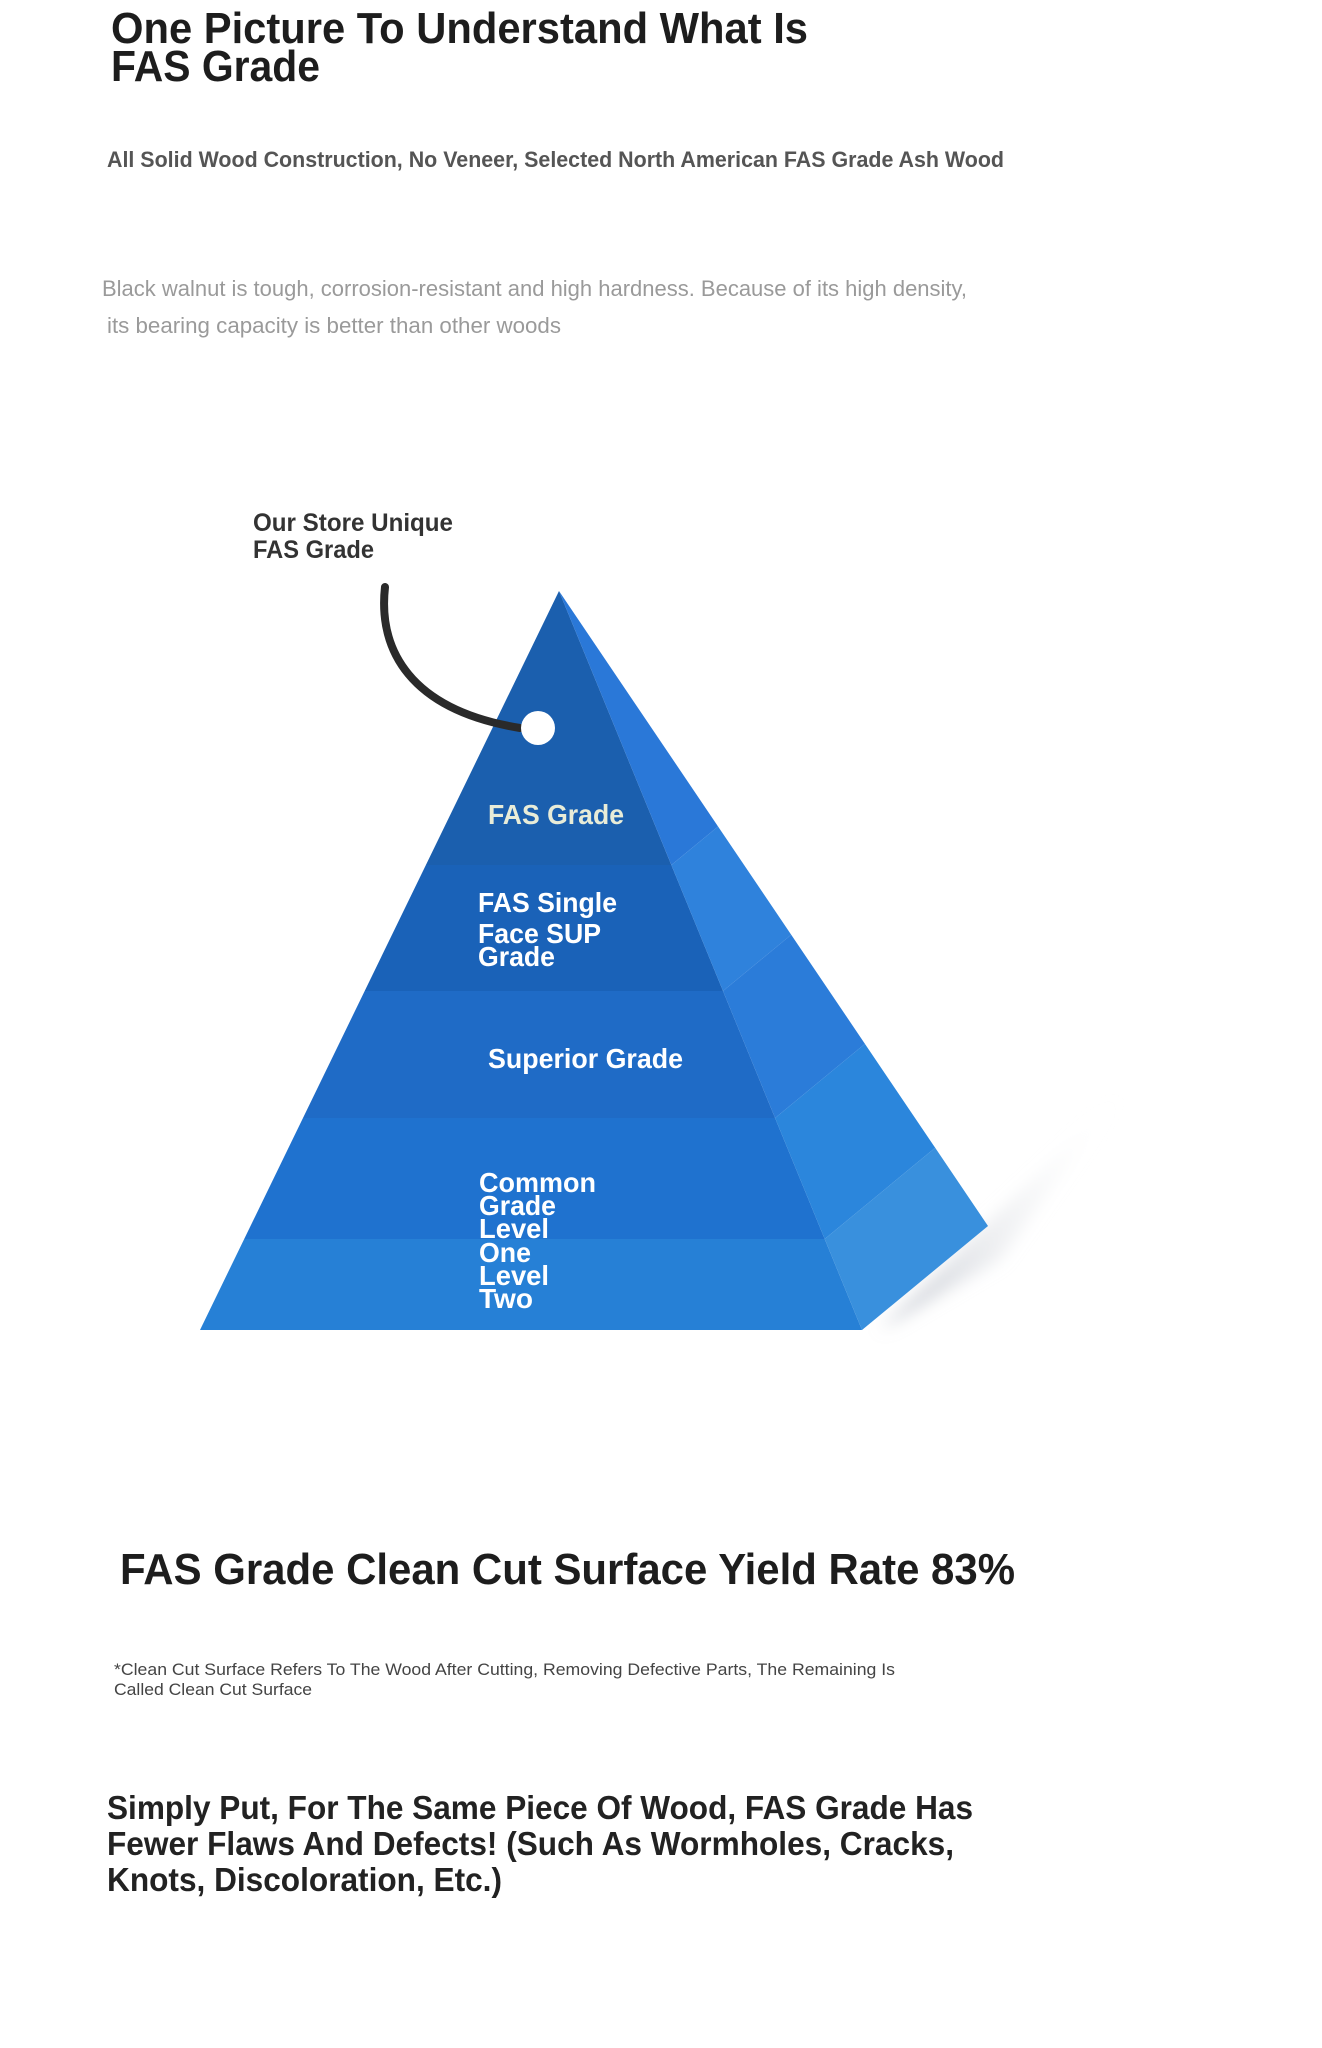 The width and height of the screenshot is (1322, 2048). What do you see at coordinates (353, 523) in the screenshot?
I see `callout: Our Store Unique` at bounding box center [353, 523].